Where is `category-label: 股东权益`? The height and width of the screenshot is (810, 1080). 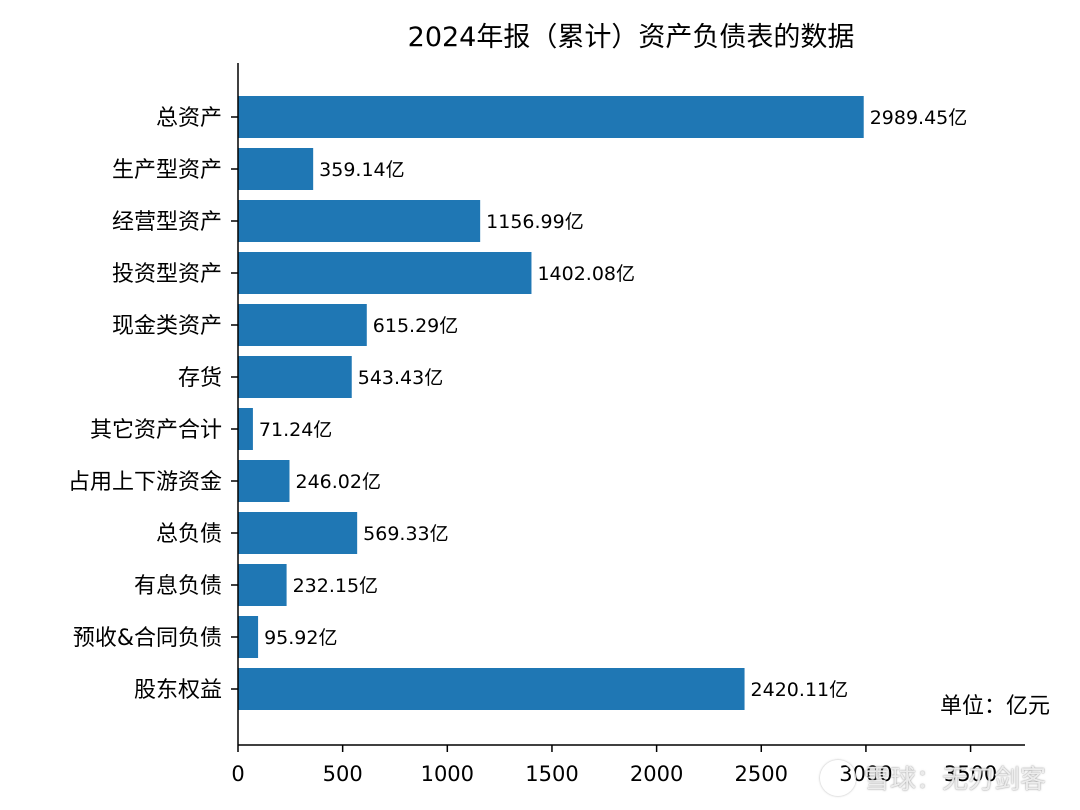
category-label: 股东权益 is located at coordinates (178, 690).